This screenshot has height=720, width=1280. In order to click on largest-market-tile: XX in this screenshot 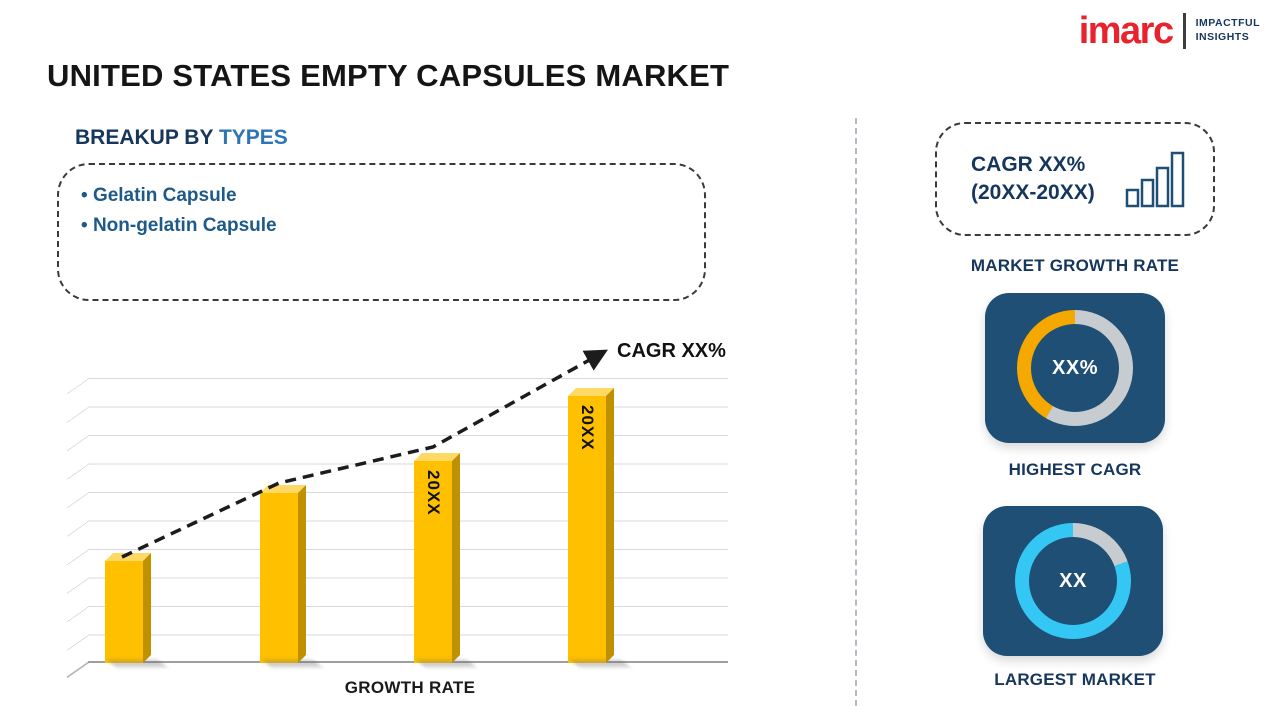, I will do `click(1073, 581)`.